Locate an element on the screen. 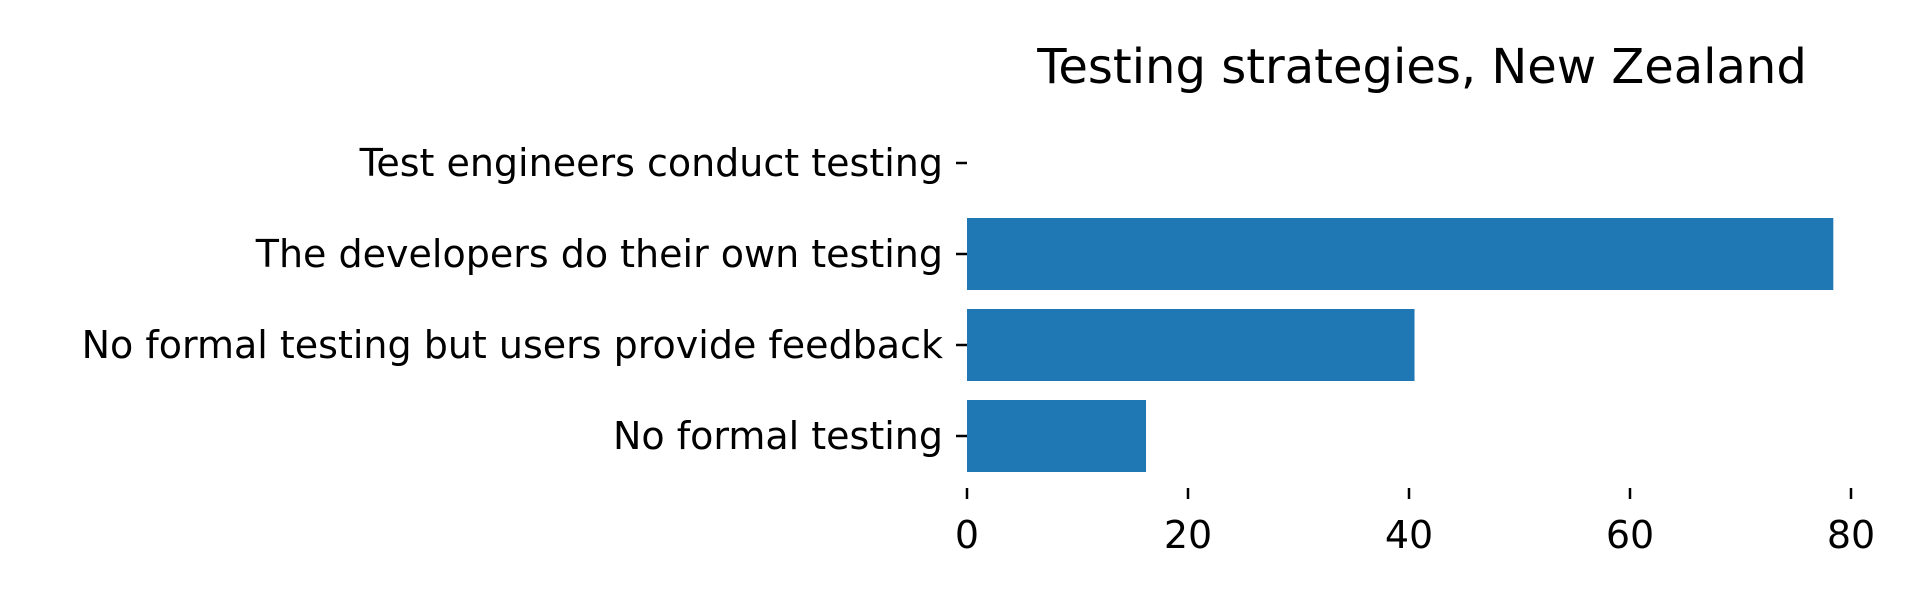  chart-title: Testing strategies, New Zealand is located at coordinates (1421, 67).